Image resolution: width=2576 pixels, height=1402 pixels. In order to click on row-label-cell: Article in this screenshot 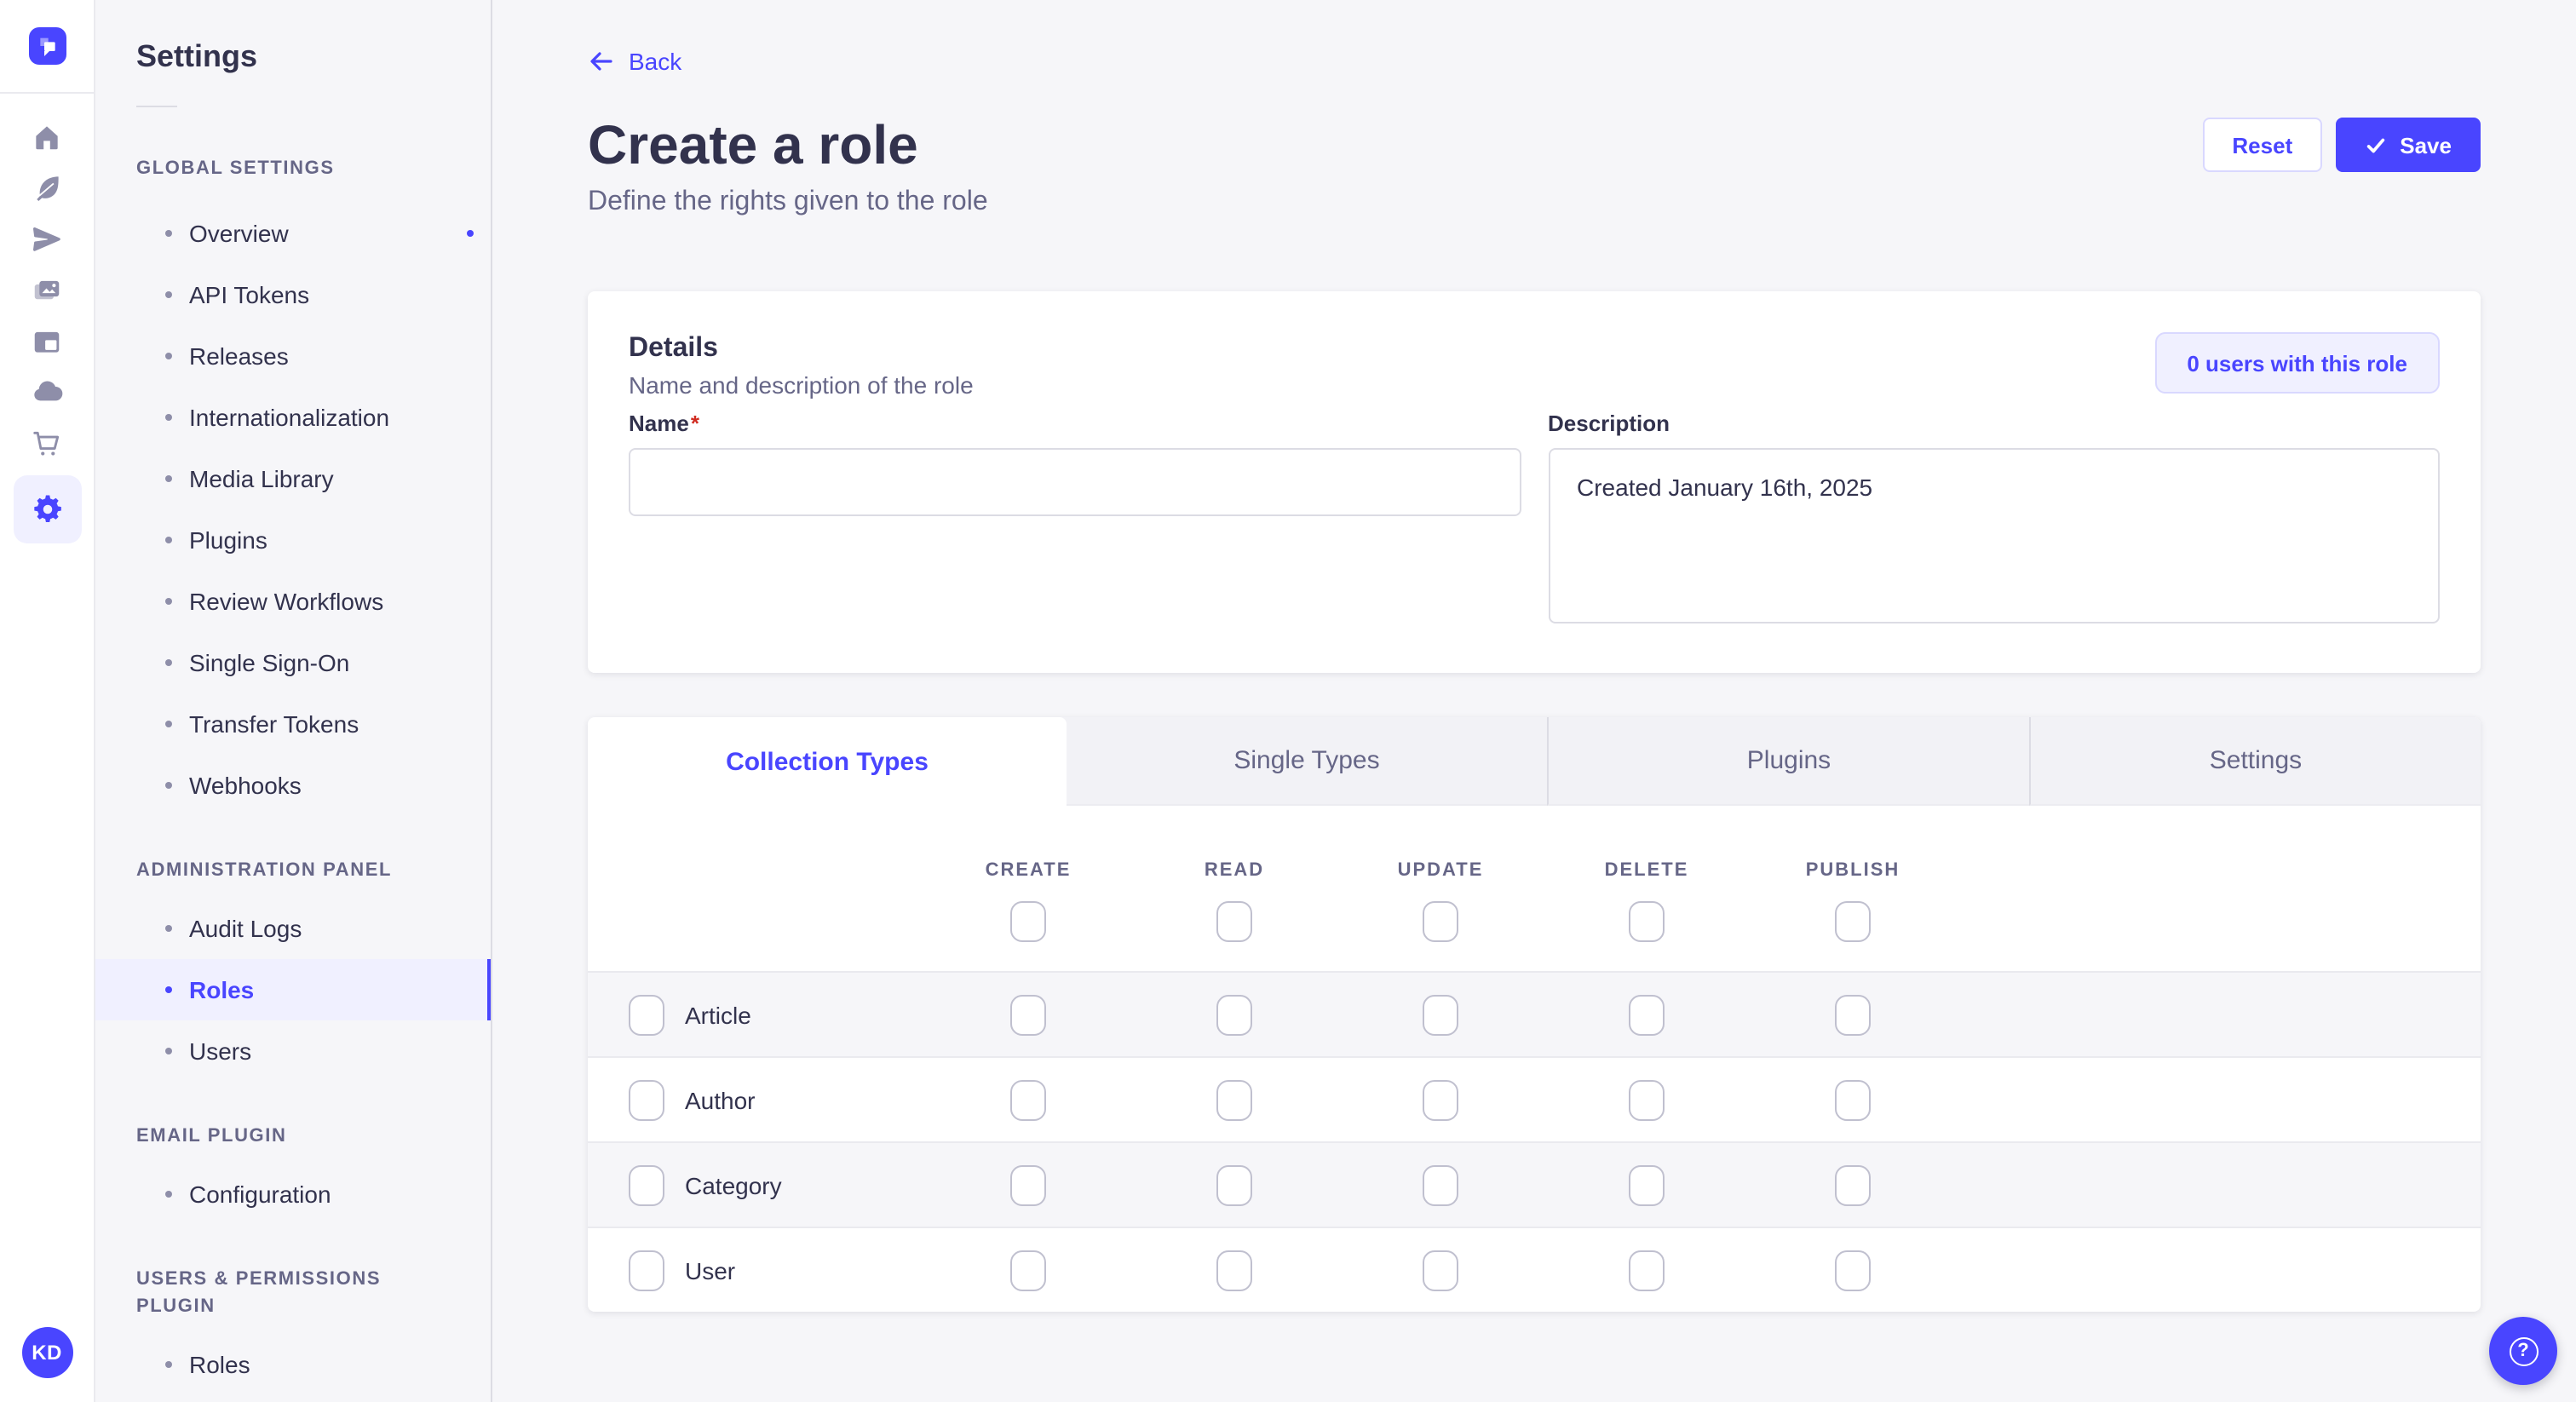, I will do `click(756, 1014)`.